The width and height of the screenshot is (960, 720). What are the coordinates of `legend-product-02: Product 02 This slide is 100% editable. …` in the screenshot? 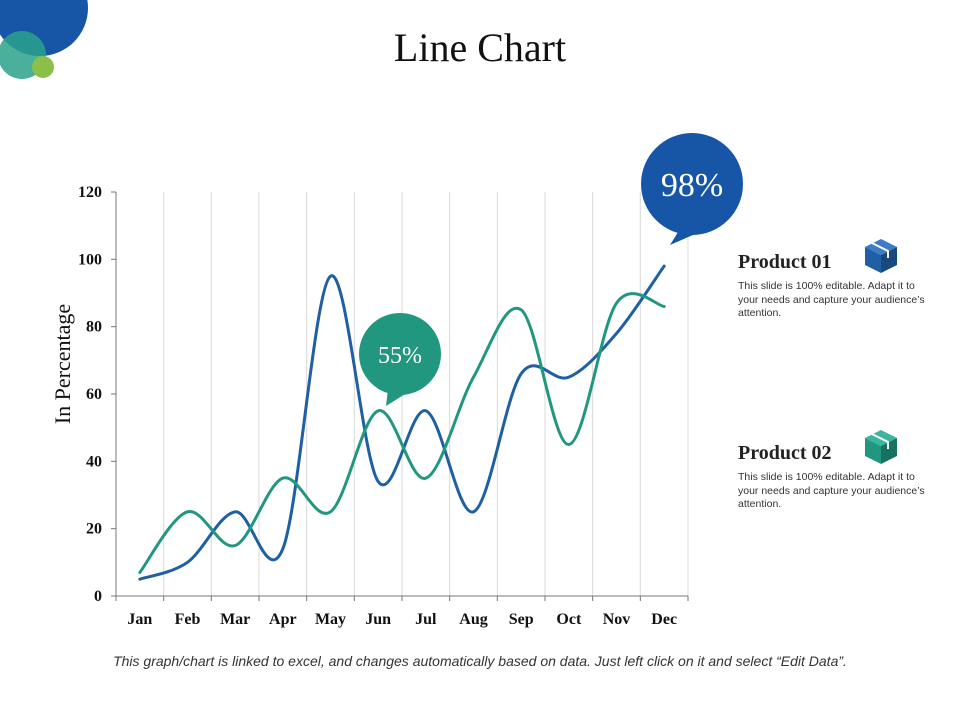 It's located at (833, 471).